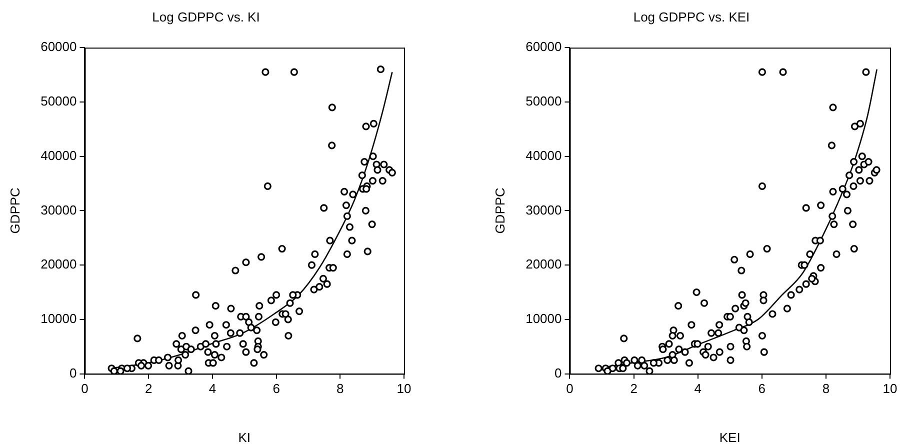 This screenshot has height=446, width=903. Describe the element at coordinates (729, 437) in the screenshot. I see `x-axis-title: KEI` at that location.